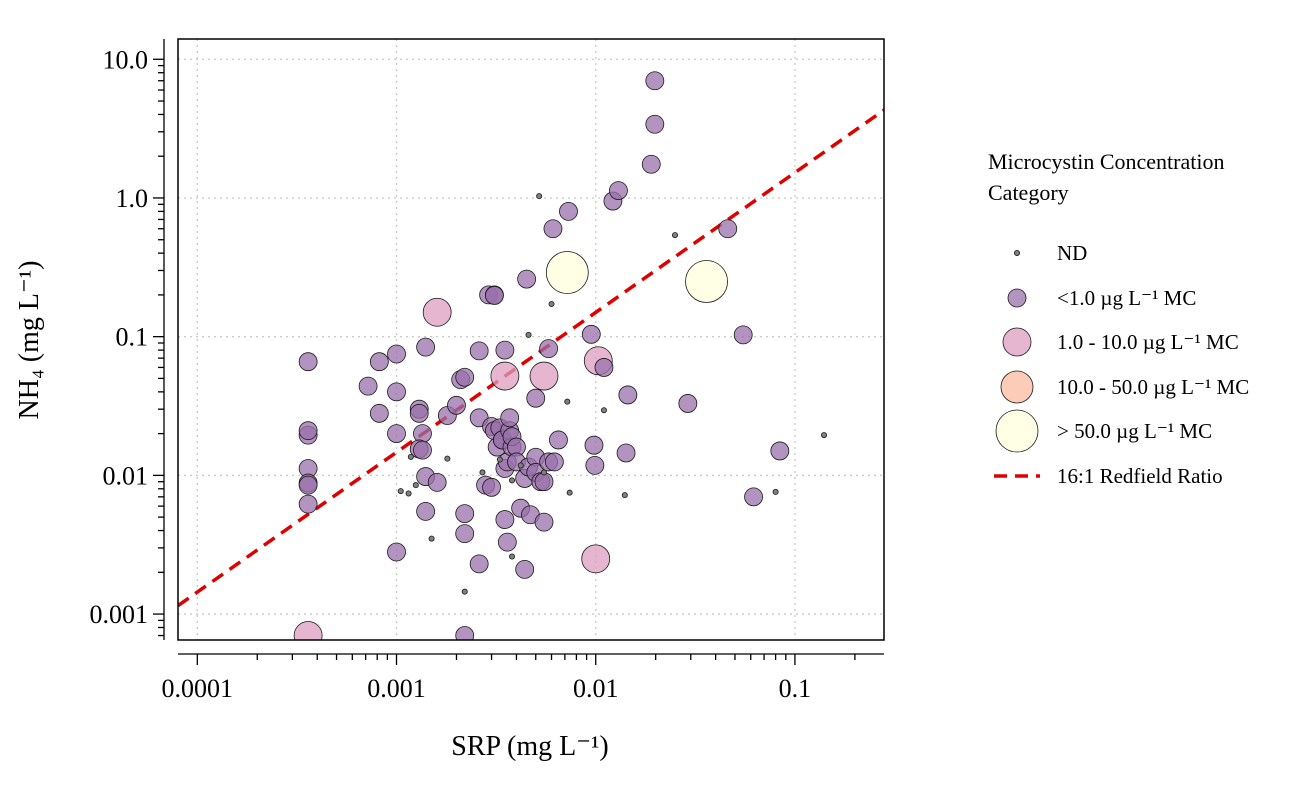 This screenshot has height=800, width=1300. Describe the element at coordinates (119, 614) in the screenshot. I see `y-tick-label: 0.001` at that location.